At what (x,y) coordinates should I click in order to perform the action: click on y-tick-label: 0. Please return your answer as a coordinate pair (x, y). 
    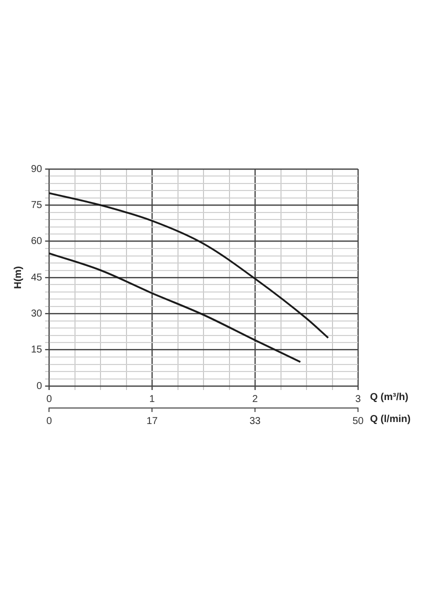
    Looking at the image, I should click on (39, 386).